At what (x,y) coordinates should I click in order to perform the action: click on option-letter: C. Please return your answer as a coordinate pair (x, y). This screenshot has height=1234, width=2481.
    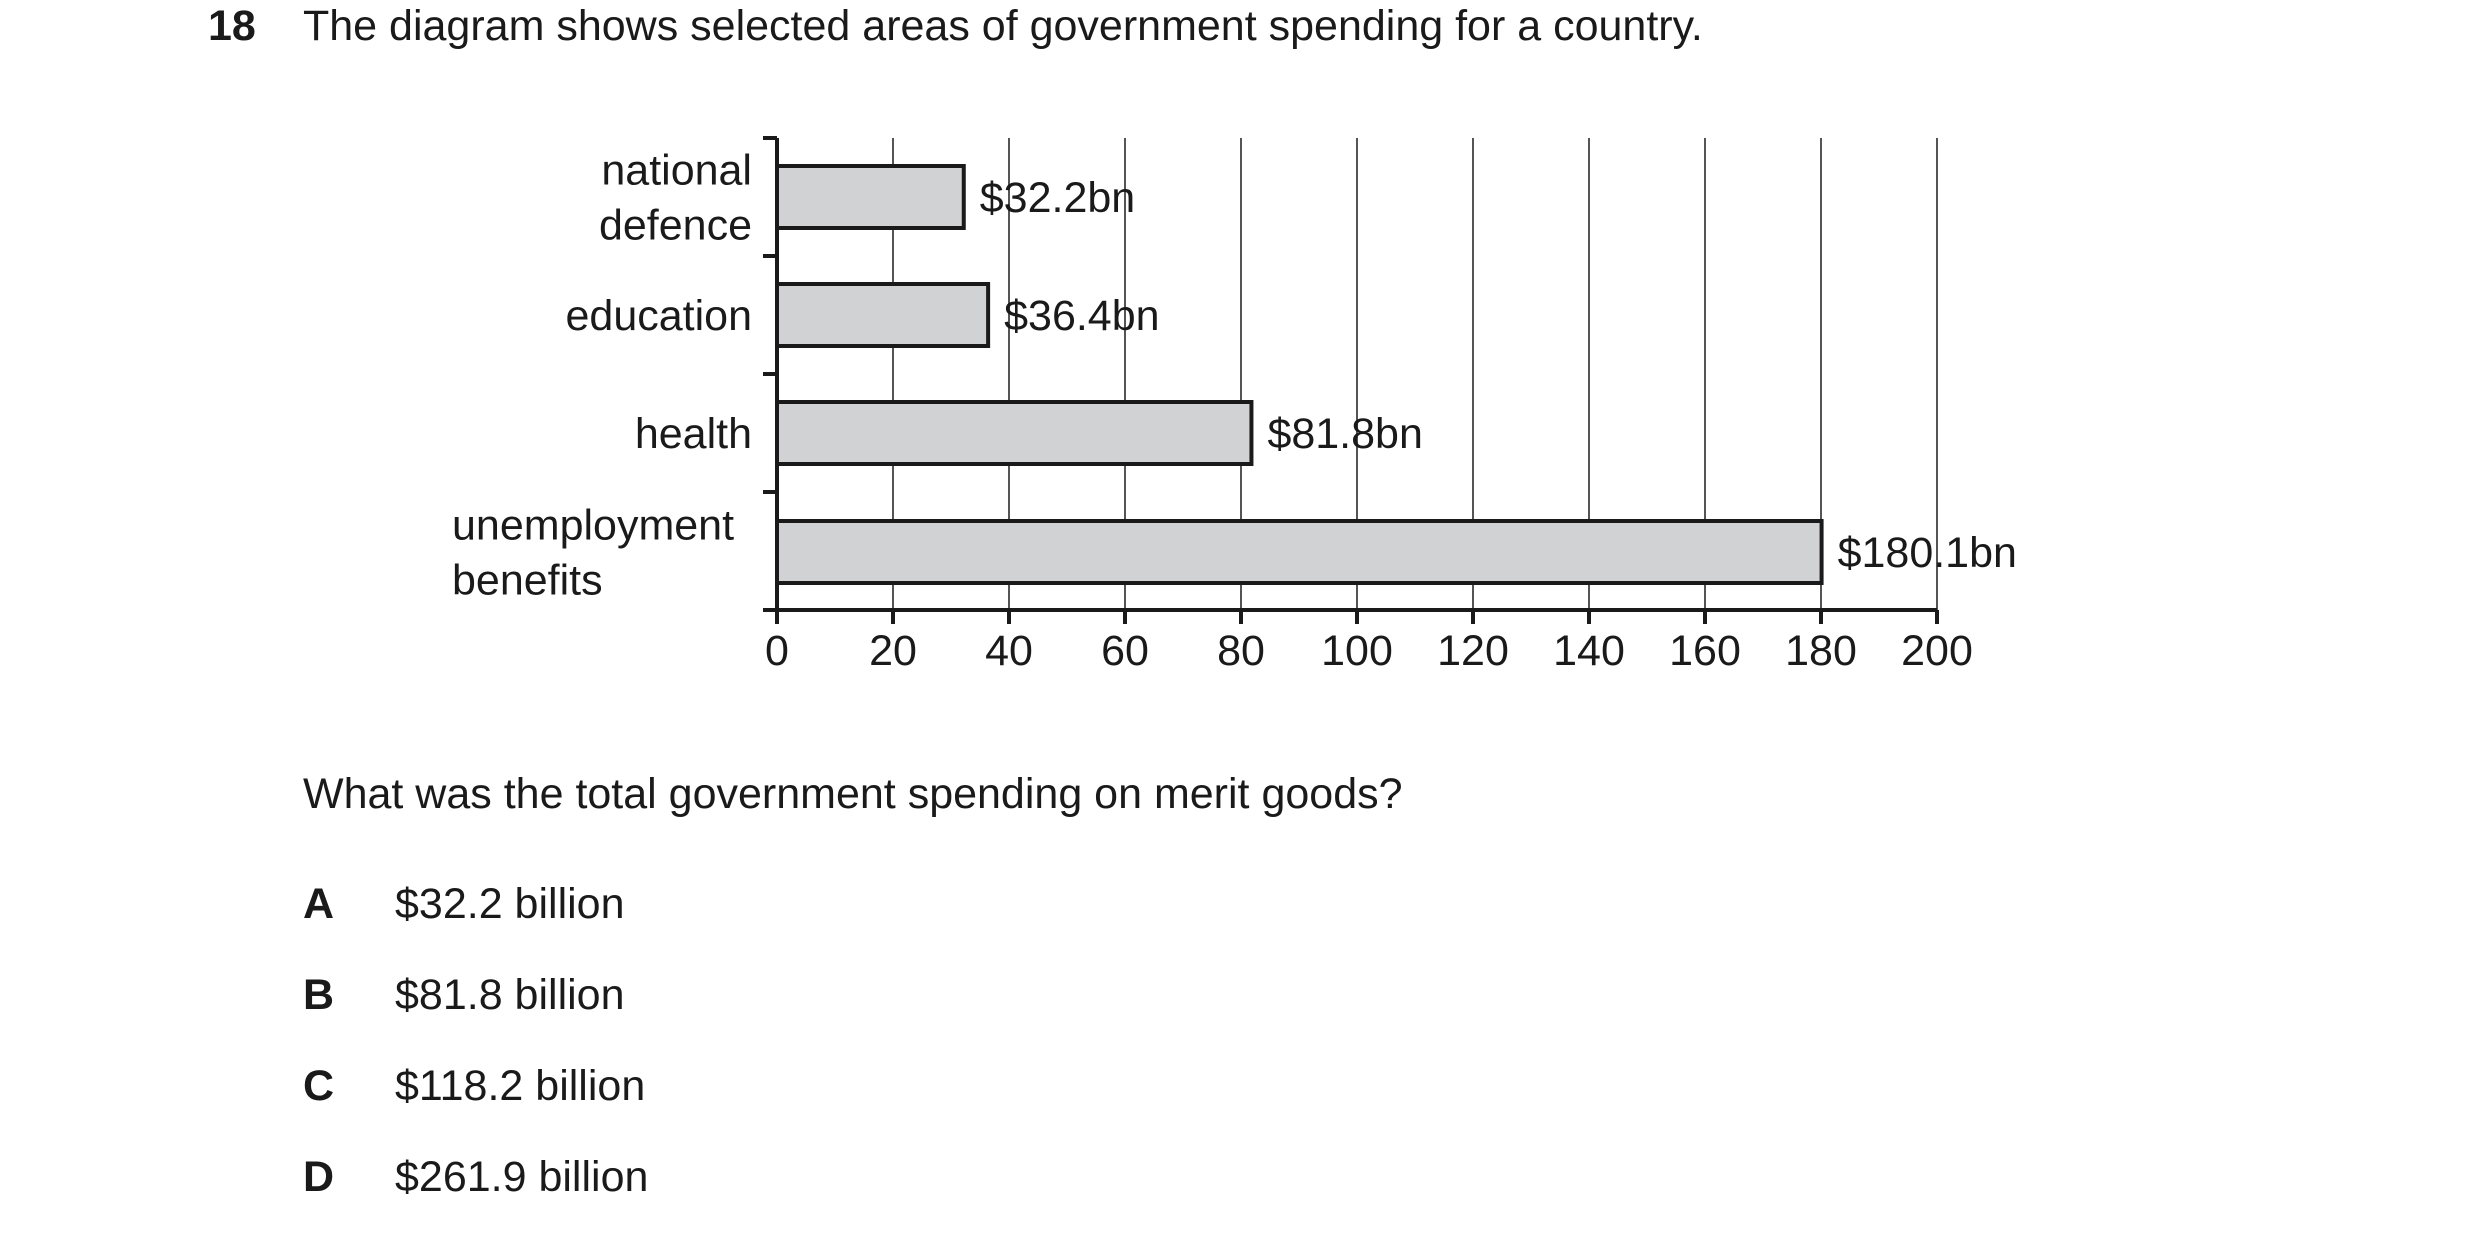
    Looking at the image, I should click on (319, 1086).